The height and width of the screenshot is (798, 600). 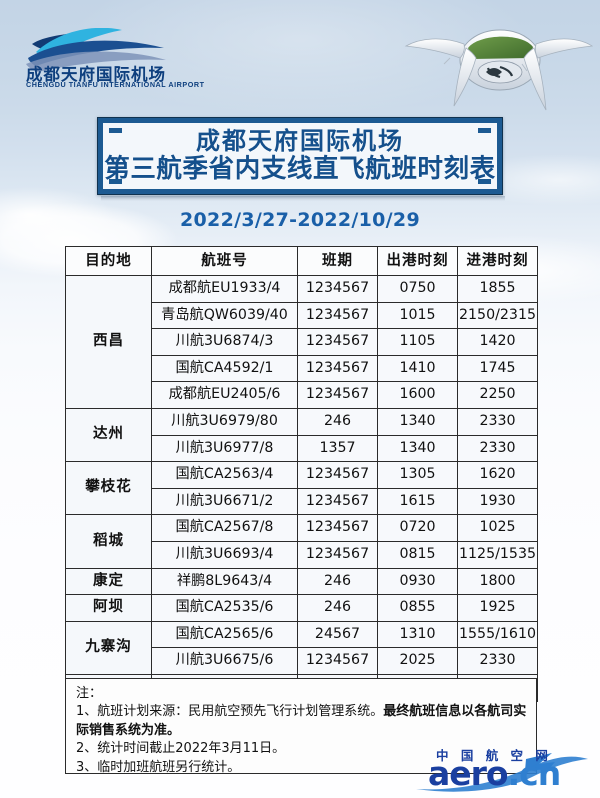 What do you see at coordinates (224, 421) in the screenshot?
I see `cell-flight-no: 川航3U6979/80` at bounding box center [224, 421].